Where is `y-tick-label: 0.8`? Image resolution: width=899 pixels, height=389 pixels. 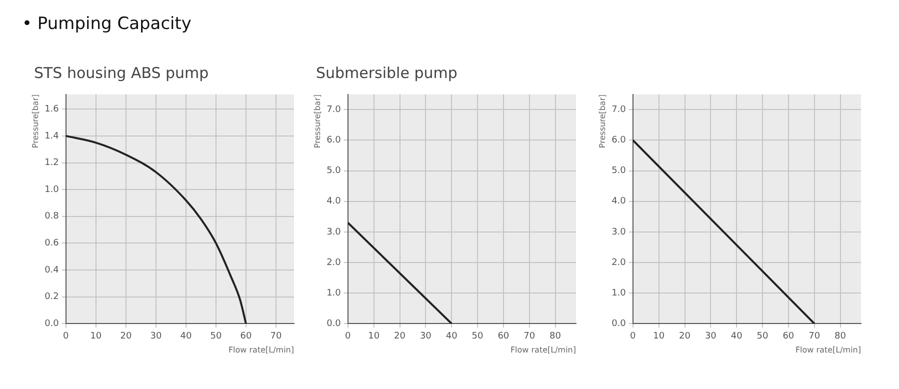
y-tick-label: 0.8 is located at coordinates (52, 217).